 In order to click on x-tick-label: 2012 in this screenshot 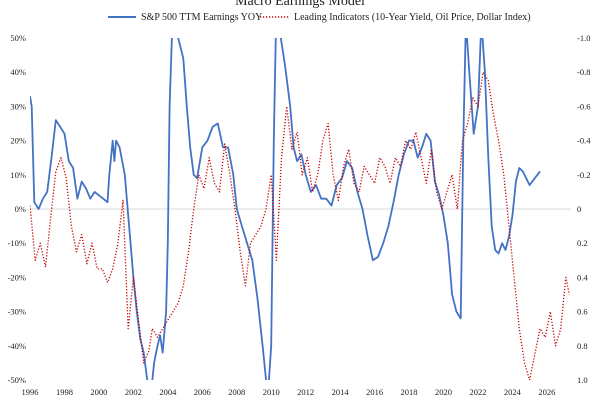, I will do `click(305, 392)`.